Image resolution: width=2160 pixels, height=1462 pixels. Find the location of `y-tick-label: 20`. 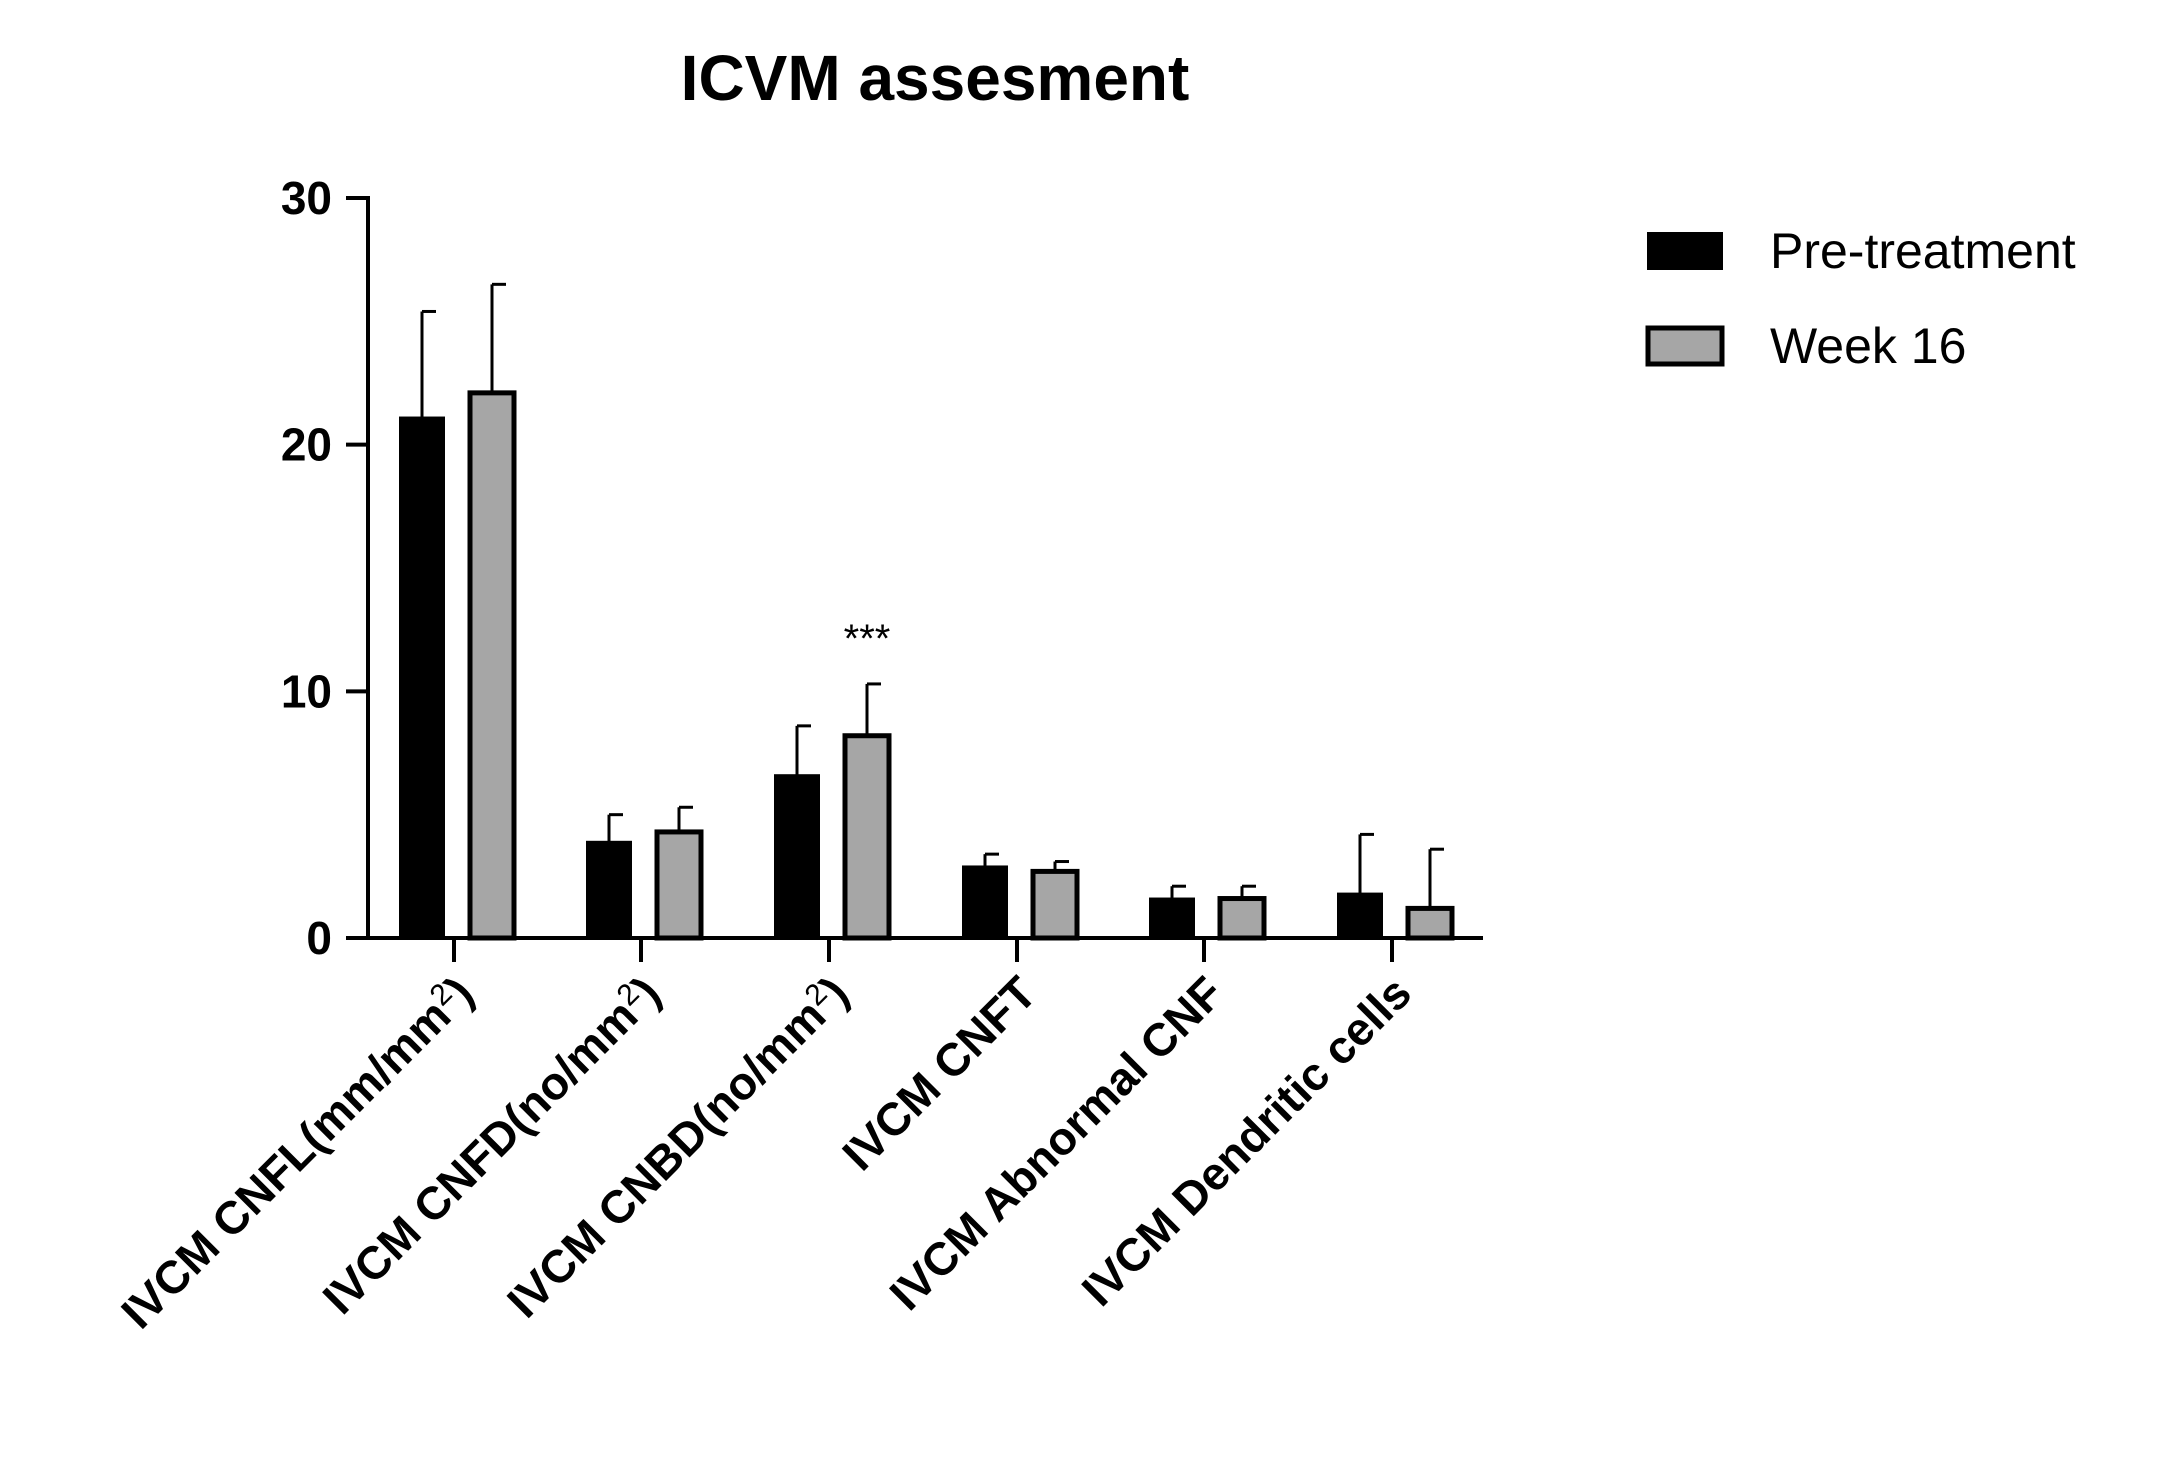

y-tick-label: 20 is located at coordinates (306, 445).